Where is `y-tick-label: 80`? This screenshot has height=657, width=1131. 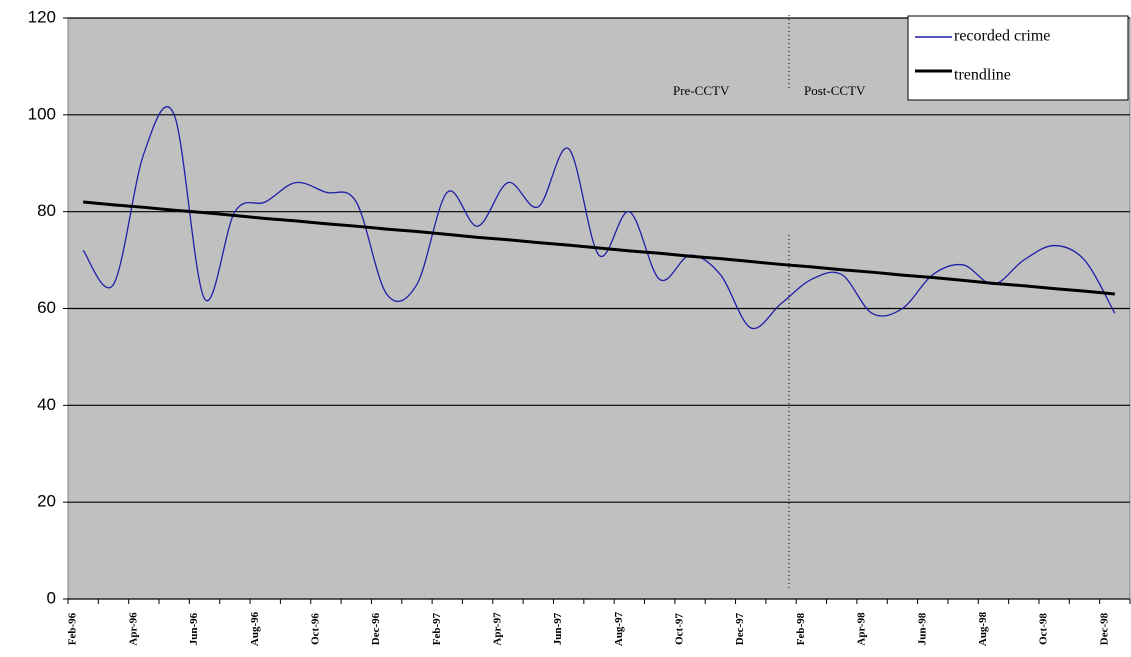 y-tick-label: 80 is located at coordinates (46, 210).